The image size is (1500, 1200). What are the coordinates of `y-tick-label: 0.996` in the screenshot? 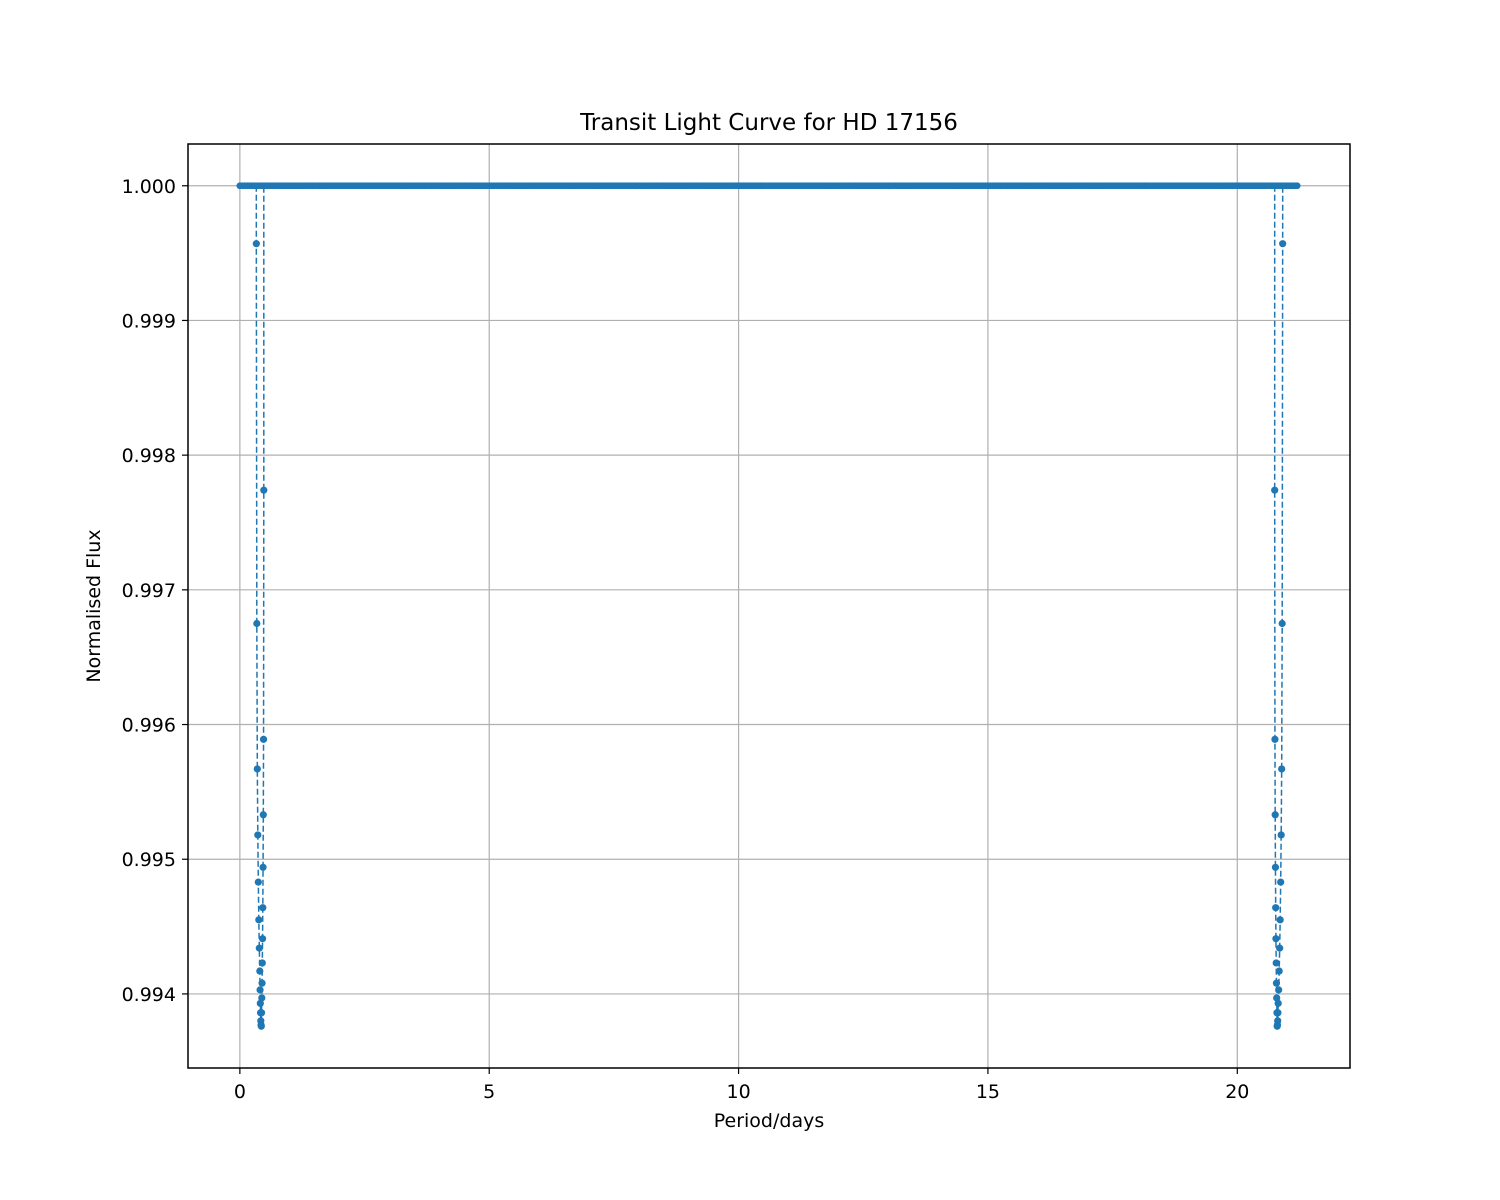 It's located at (149, 726).